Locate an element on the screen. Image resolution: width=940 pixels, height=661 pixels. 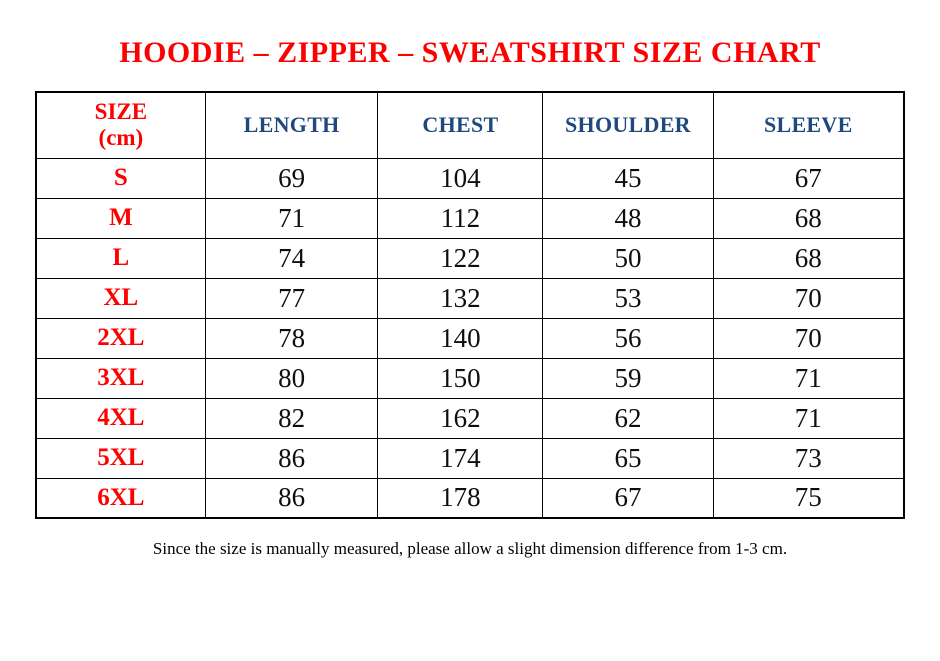
table-row: 3XL 80 150 59 71 is located at coordinates (470, 378).